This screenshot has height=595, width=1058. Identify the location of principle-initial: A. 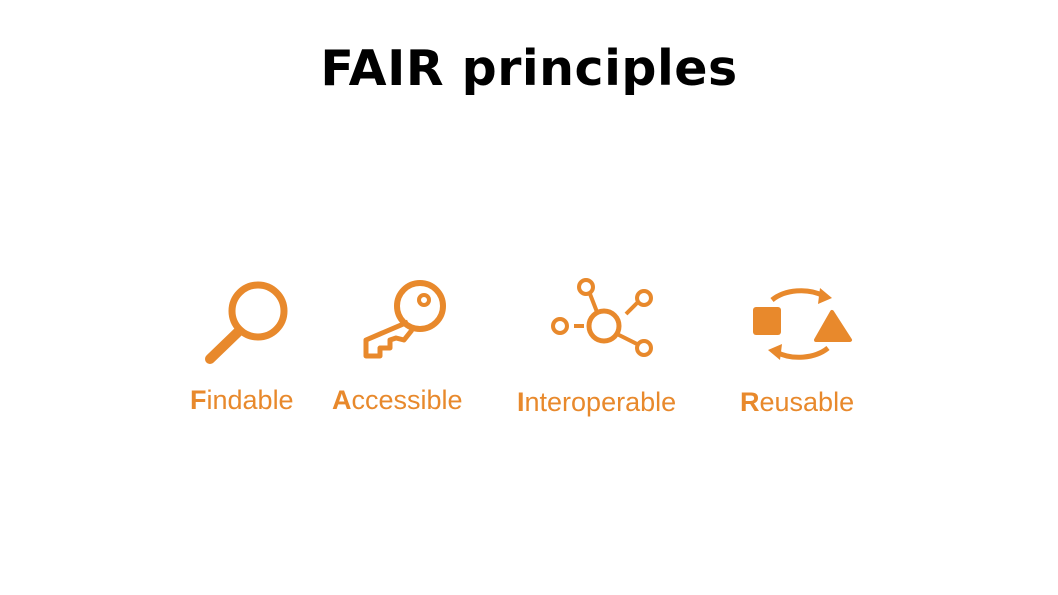
(342, 400).